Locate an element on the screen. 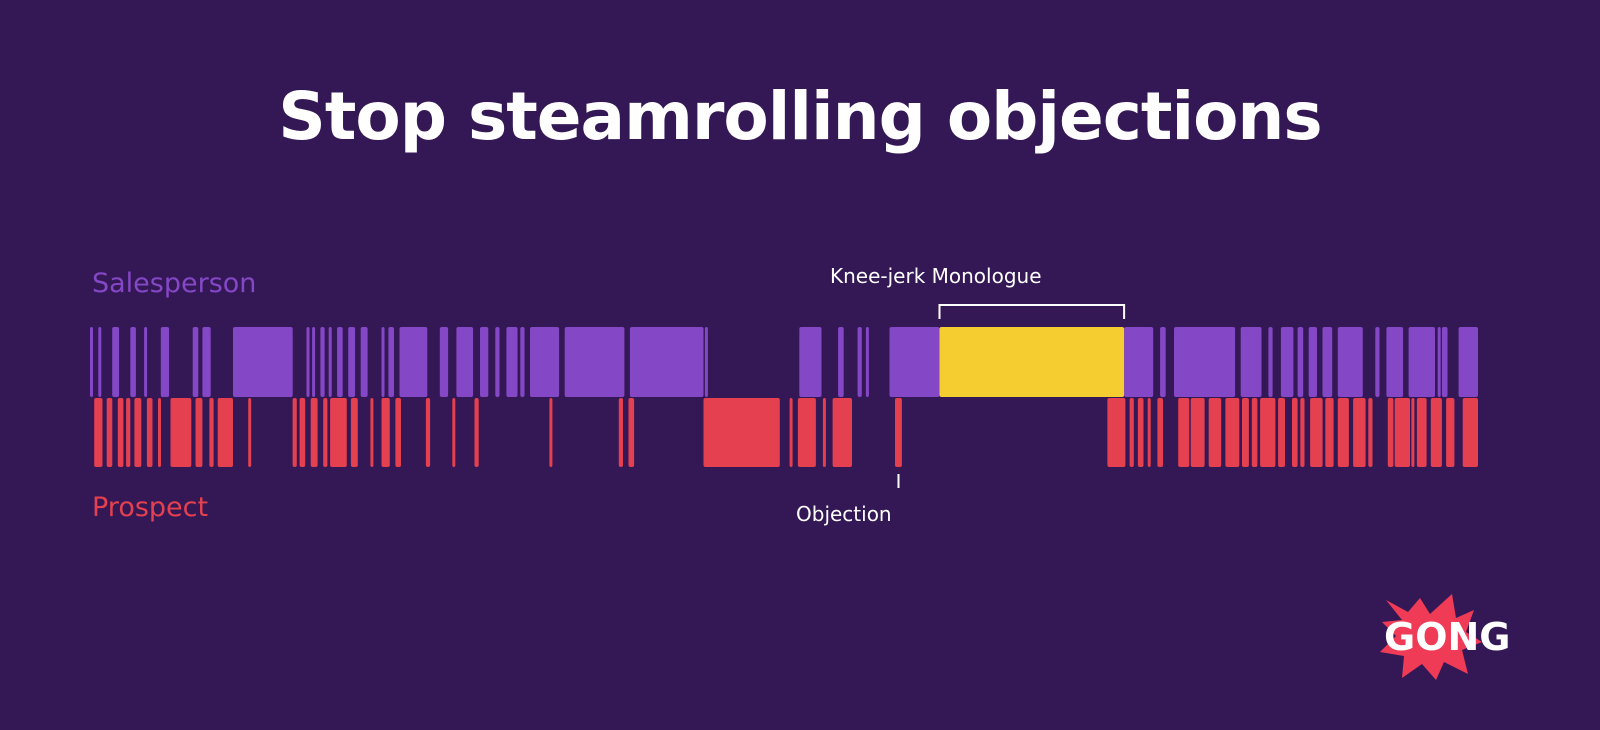 The image size is (1600, 730). objection-label: Objection is located at coordinates (844, 514).